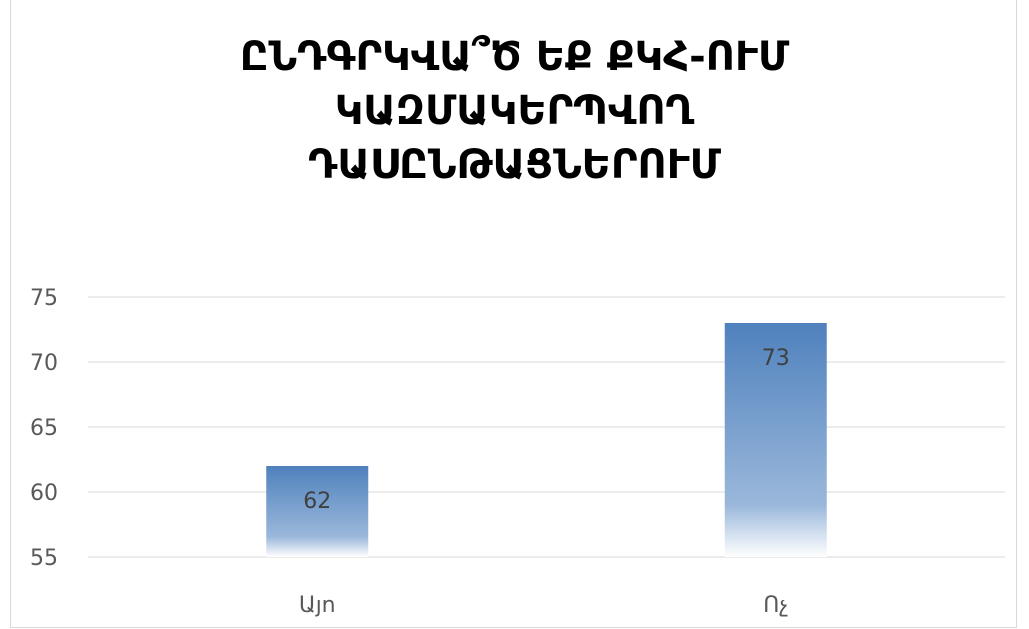 This screenshot has height=629, width=1029. Describe the element at coordinates (317, 501) in the screenshot. I see `bar-data-label: 62` at that location.